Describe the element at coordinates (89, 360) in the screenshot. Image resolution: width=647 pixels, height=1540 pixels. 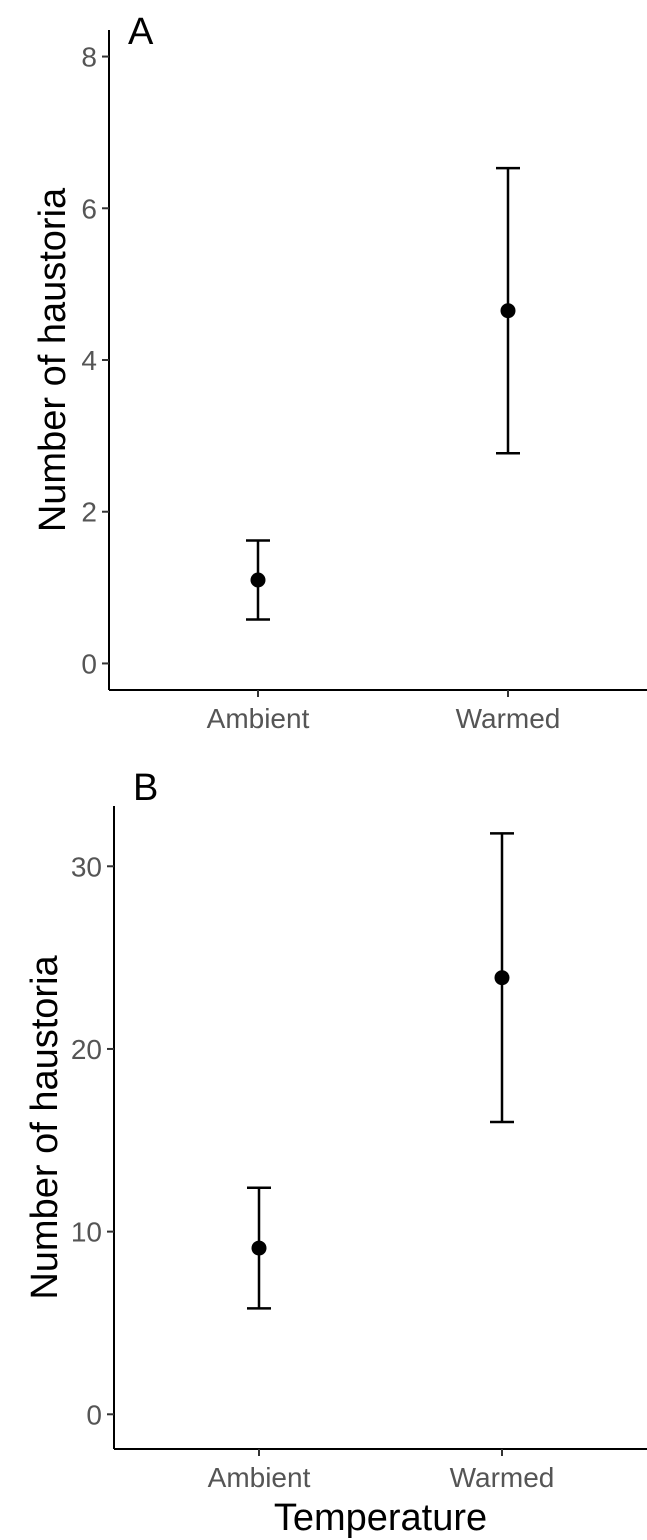
I see `y-tick-label: 4` at that location.